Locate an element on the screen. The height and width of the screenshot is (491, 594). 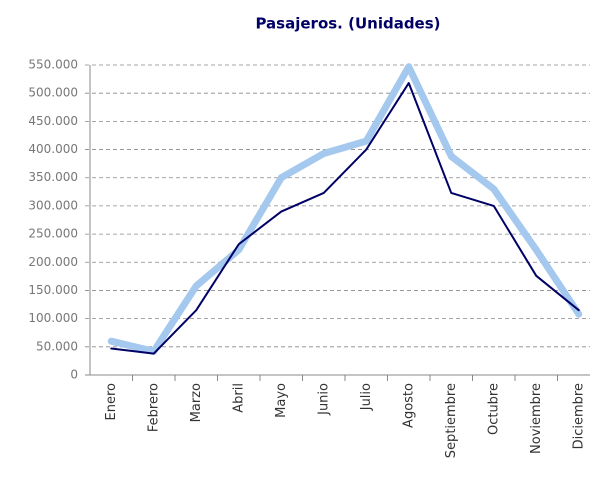
x-tick-label: Marzo is located at coordinates (196, 402).